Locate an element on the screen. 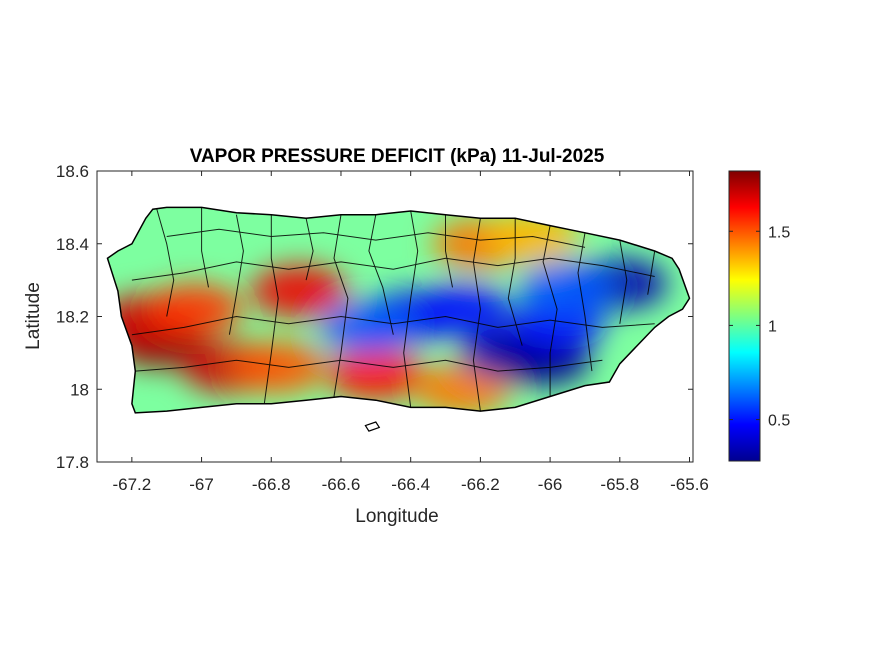 The height and width of the screenshot is (656, 875). y-tick-label: 18.4 is located at coordinates (72, 244).